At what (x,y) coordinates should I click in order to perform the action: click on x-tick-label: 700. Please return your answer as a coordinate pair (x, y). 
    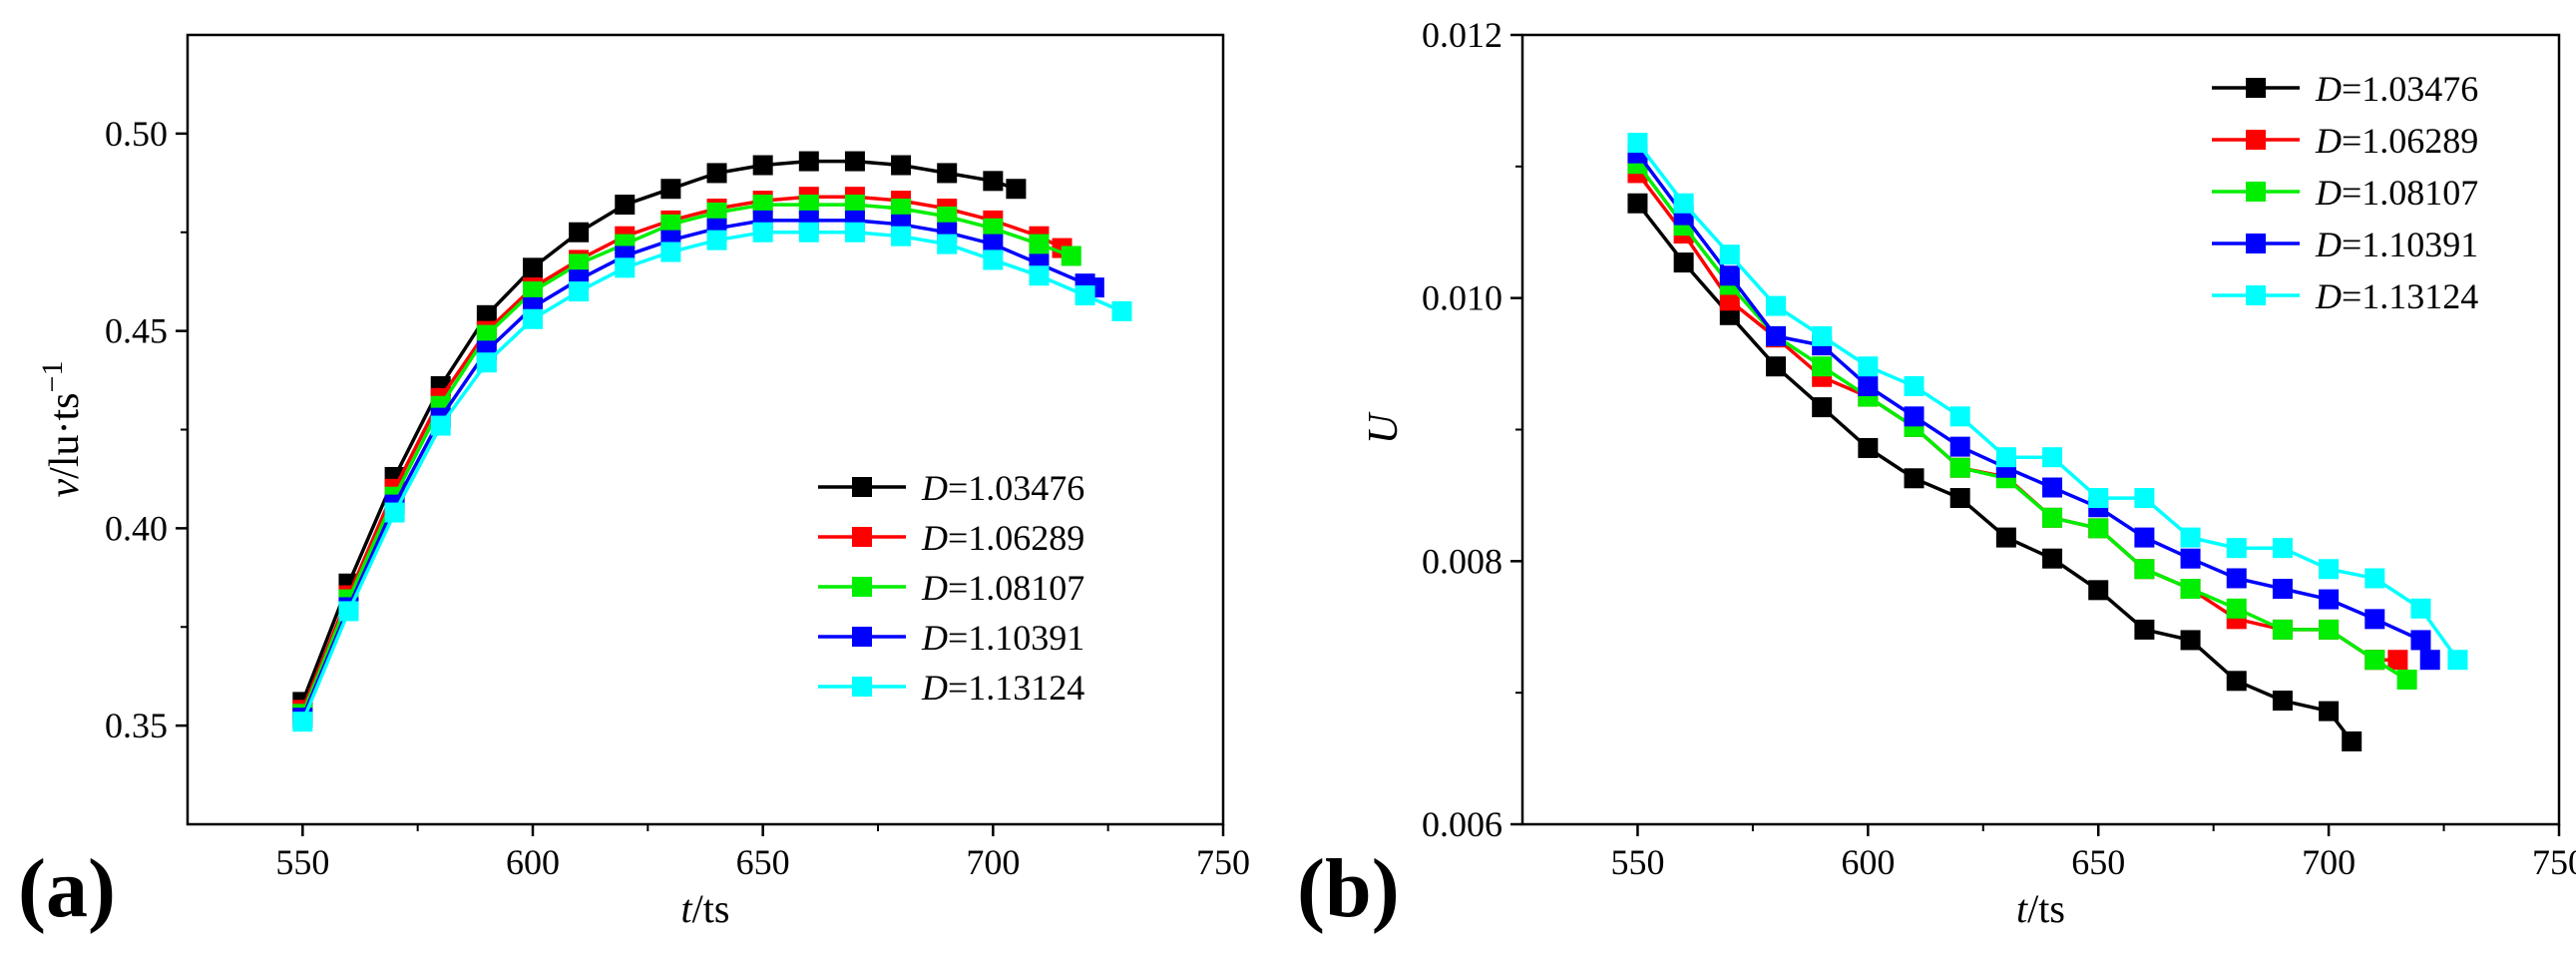
    Looking at the image, I should click on (2329, 862).